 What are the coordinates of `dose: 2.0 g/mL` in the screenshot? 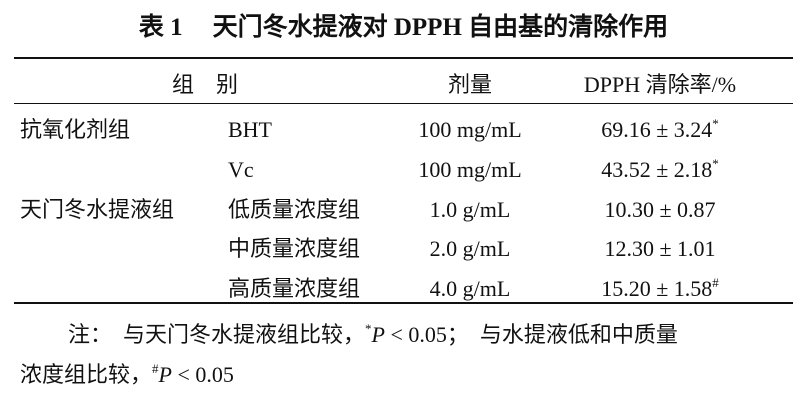 It's located at (470, 248).